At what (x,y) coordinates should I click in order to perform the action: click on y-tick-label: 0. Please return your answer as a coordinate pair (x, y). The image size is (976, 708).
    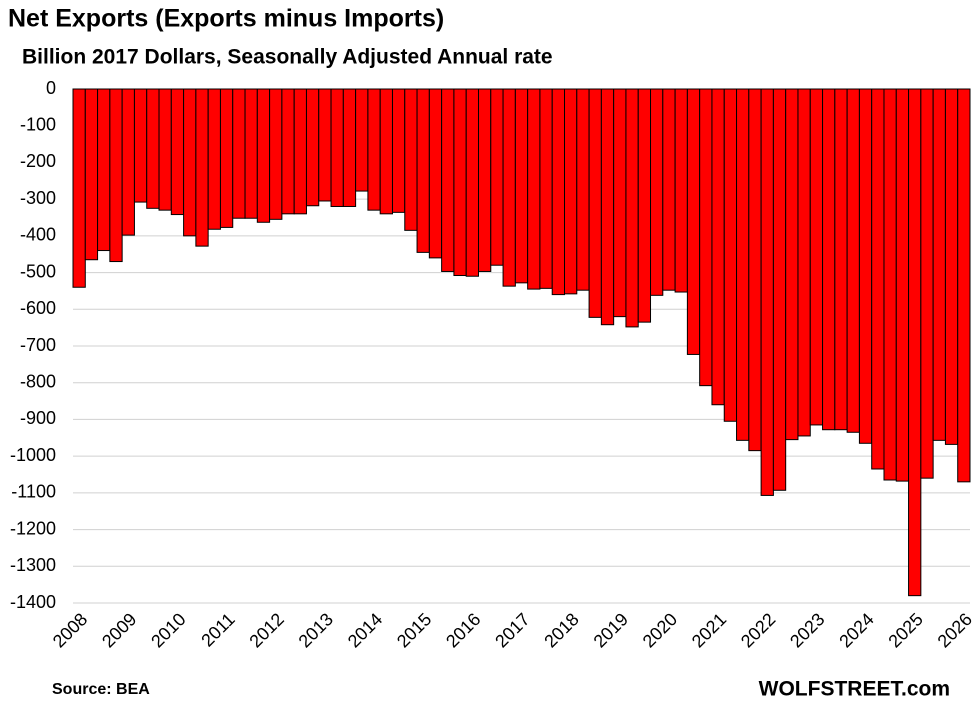
    Looking at the image, I should click on (51, 88).